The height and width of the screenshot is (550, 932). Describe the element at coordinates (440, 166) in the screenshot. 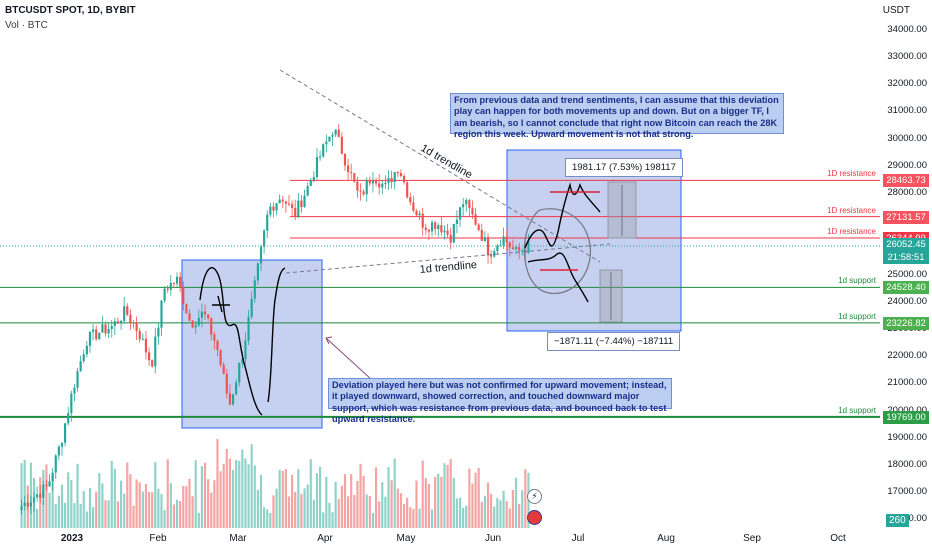

I see `trendline-descending` at that location.